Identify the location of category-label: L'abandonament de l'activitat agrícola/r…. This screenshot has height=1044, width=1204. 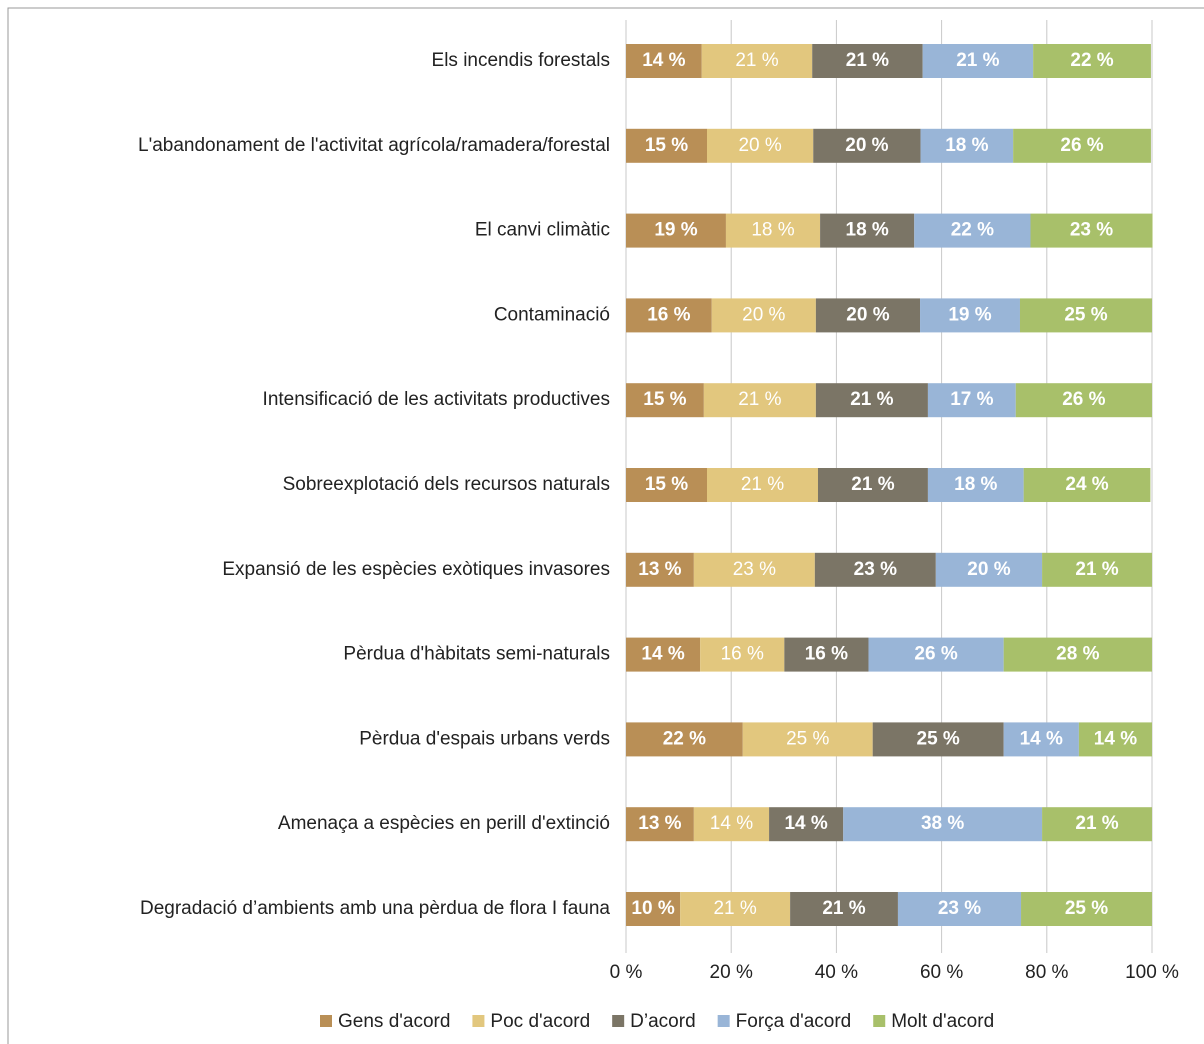
(374, 145).